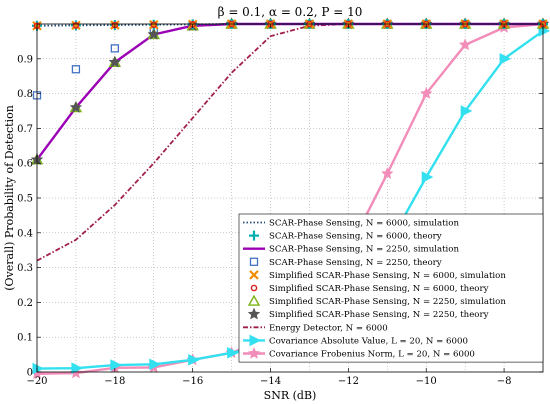 This screenshot has width=550, height=404. Describe the element at coordinates (25, 59) in the screenshot. I see `y-tick-label: 0.9` at that location.